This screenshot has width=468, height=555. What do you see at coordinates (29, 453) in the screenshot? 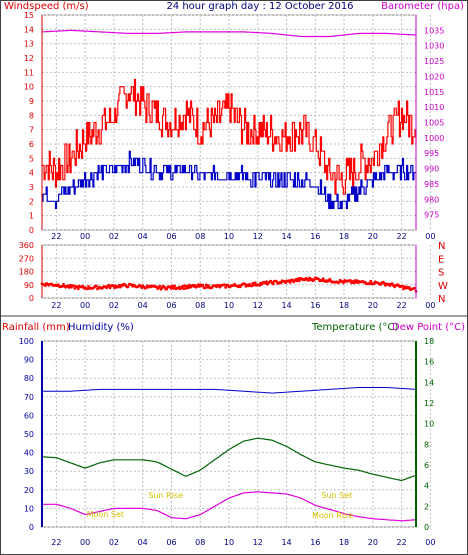
I see `y-tick-label: 40` at bounding box center [29, 453].